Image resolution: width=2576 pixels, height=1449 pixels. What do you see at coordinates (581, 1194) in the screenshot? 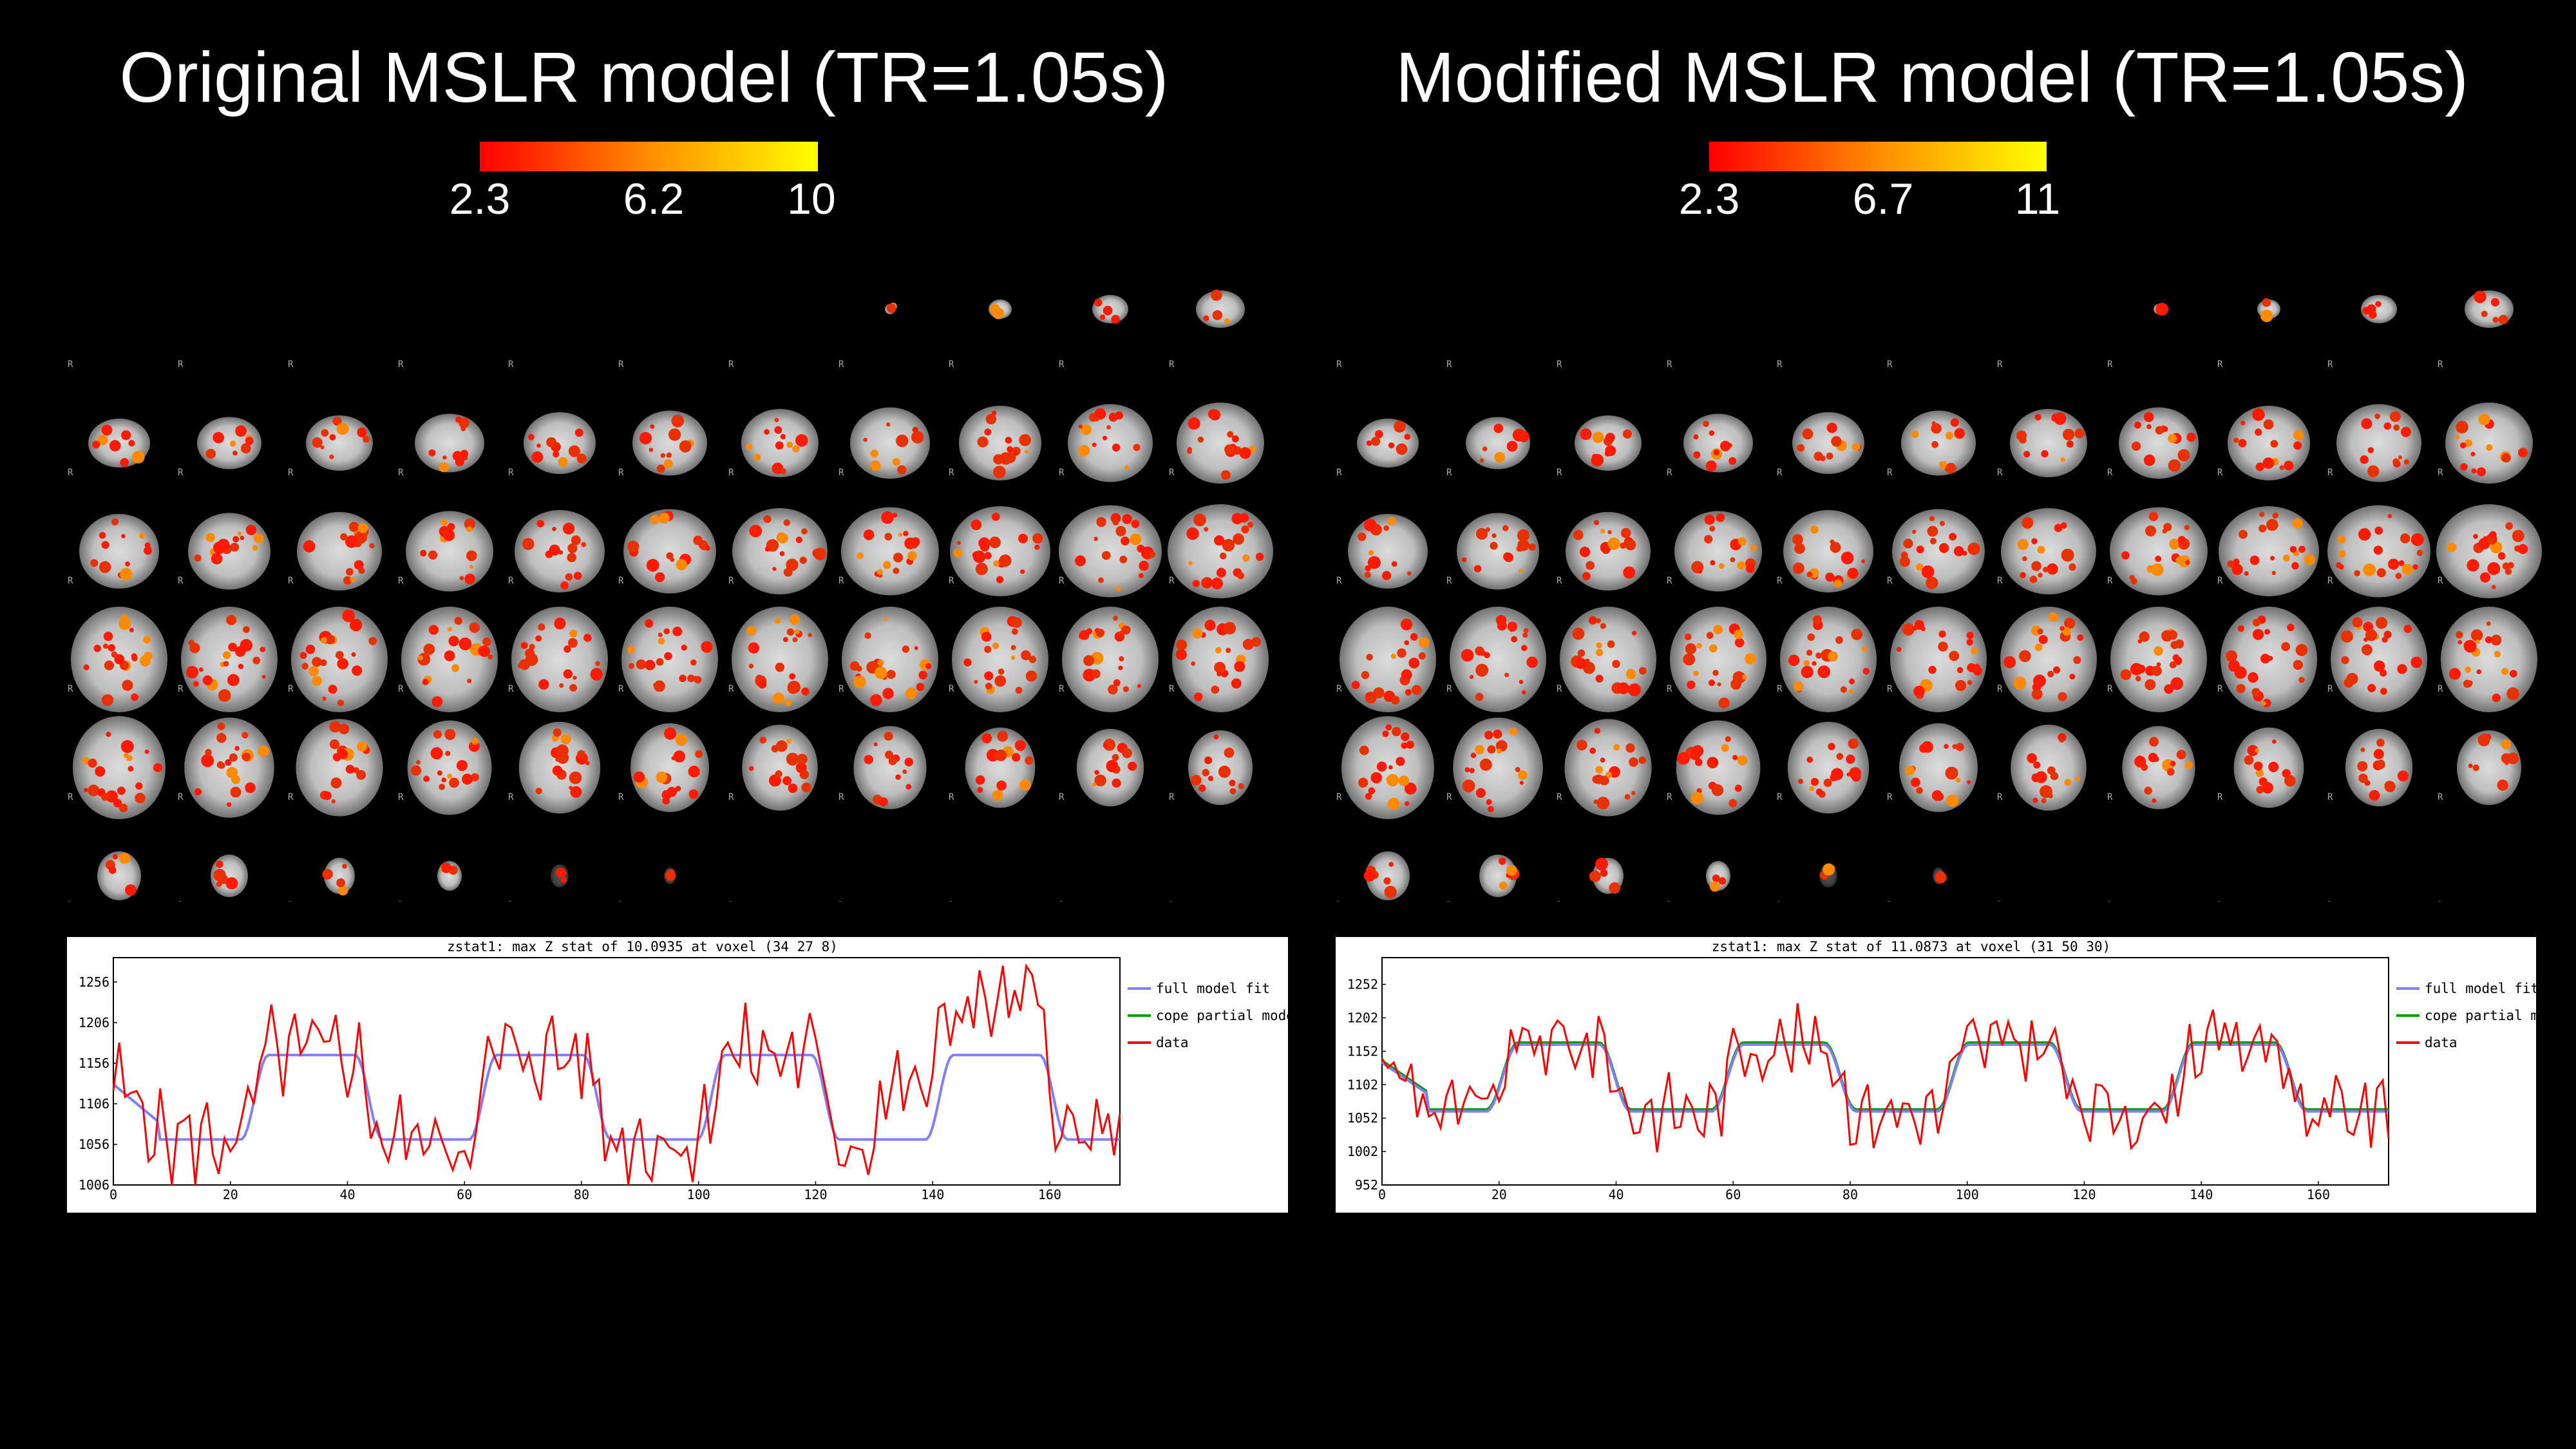
I see `x-tick-label: 80` at bounding box center [581, 1194].